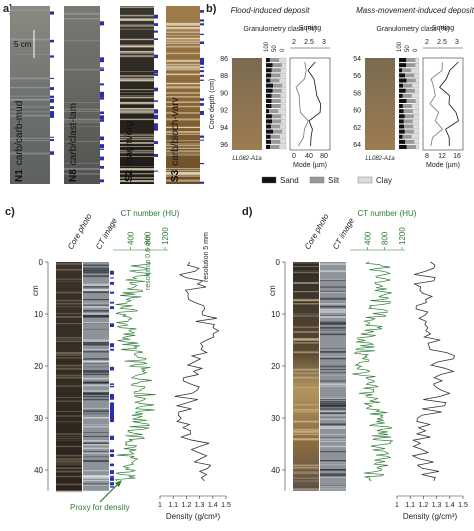 The height and width of the screenshot is (531, 474). What do you see at coordinates (310, 104) in the screenshot?
I see `plot-frame` at bounding box center [310, 104].